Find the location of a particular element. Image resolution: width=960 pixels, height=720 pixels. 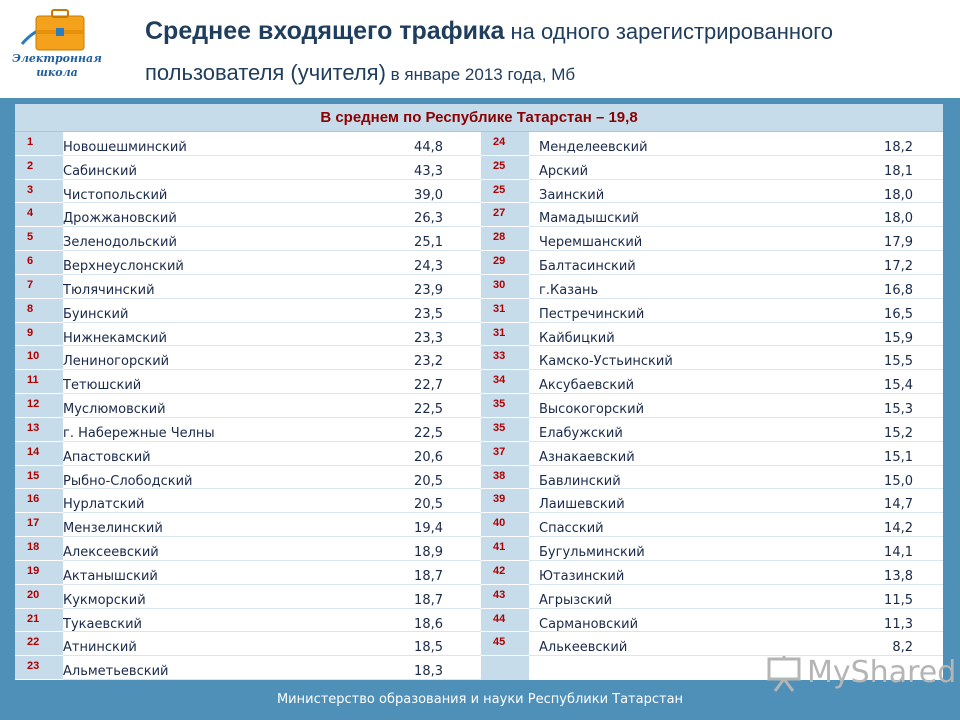

traffic-value: 16,8 is located at coordinates (898, 290).